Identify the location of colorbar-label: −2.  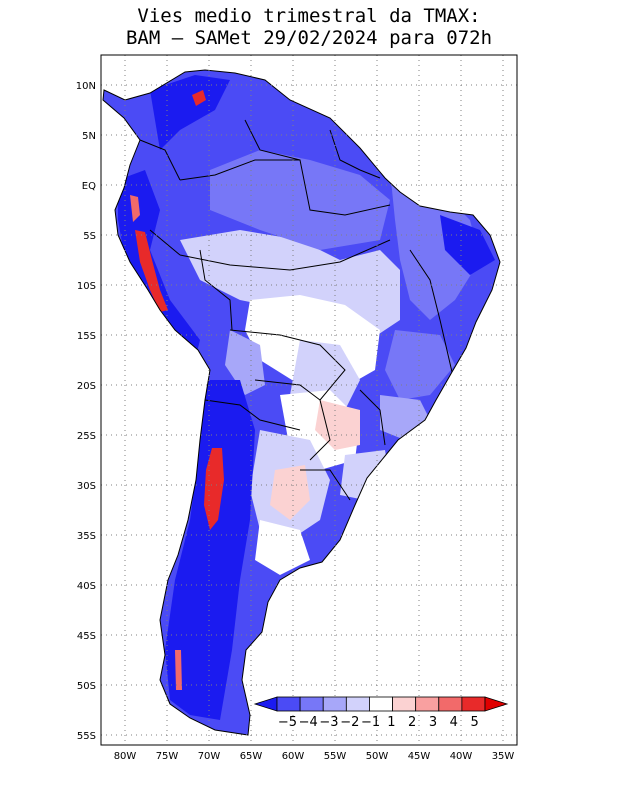
(349, 722).